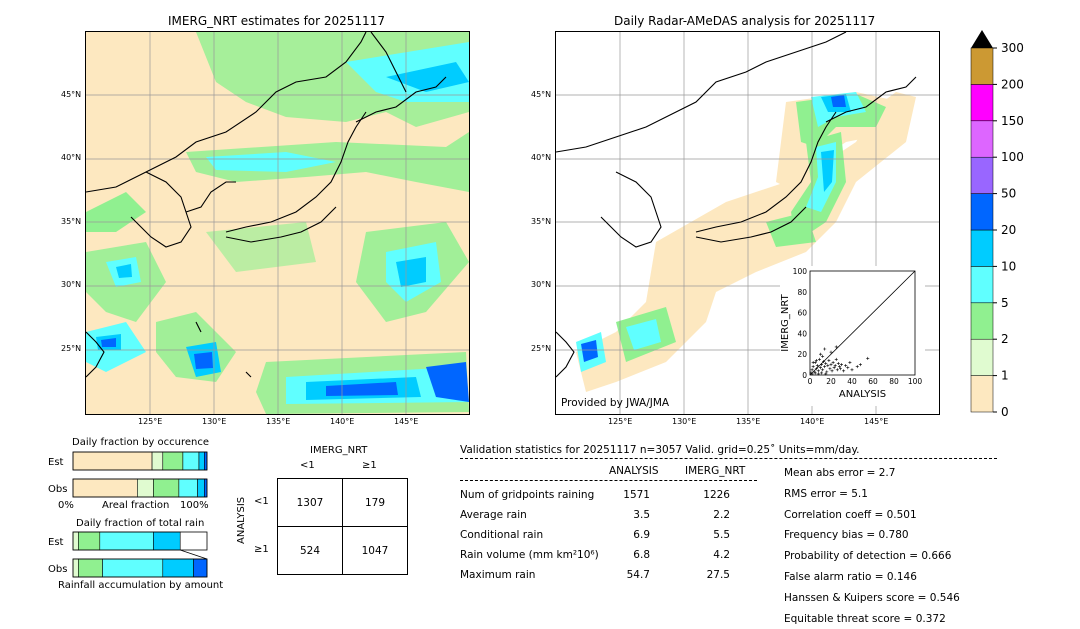 The width and height of the screenshot is (1080, 629). Describe the element at coordinates (339, 450) in the screenshot. I see `contingency-title: IMERG_NRT` at that location.